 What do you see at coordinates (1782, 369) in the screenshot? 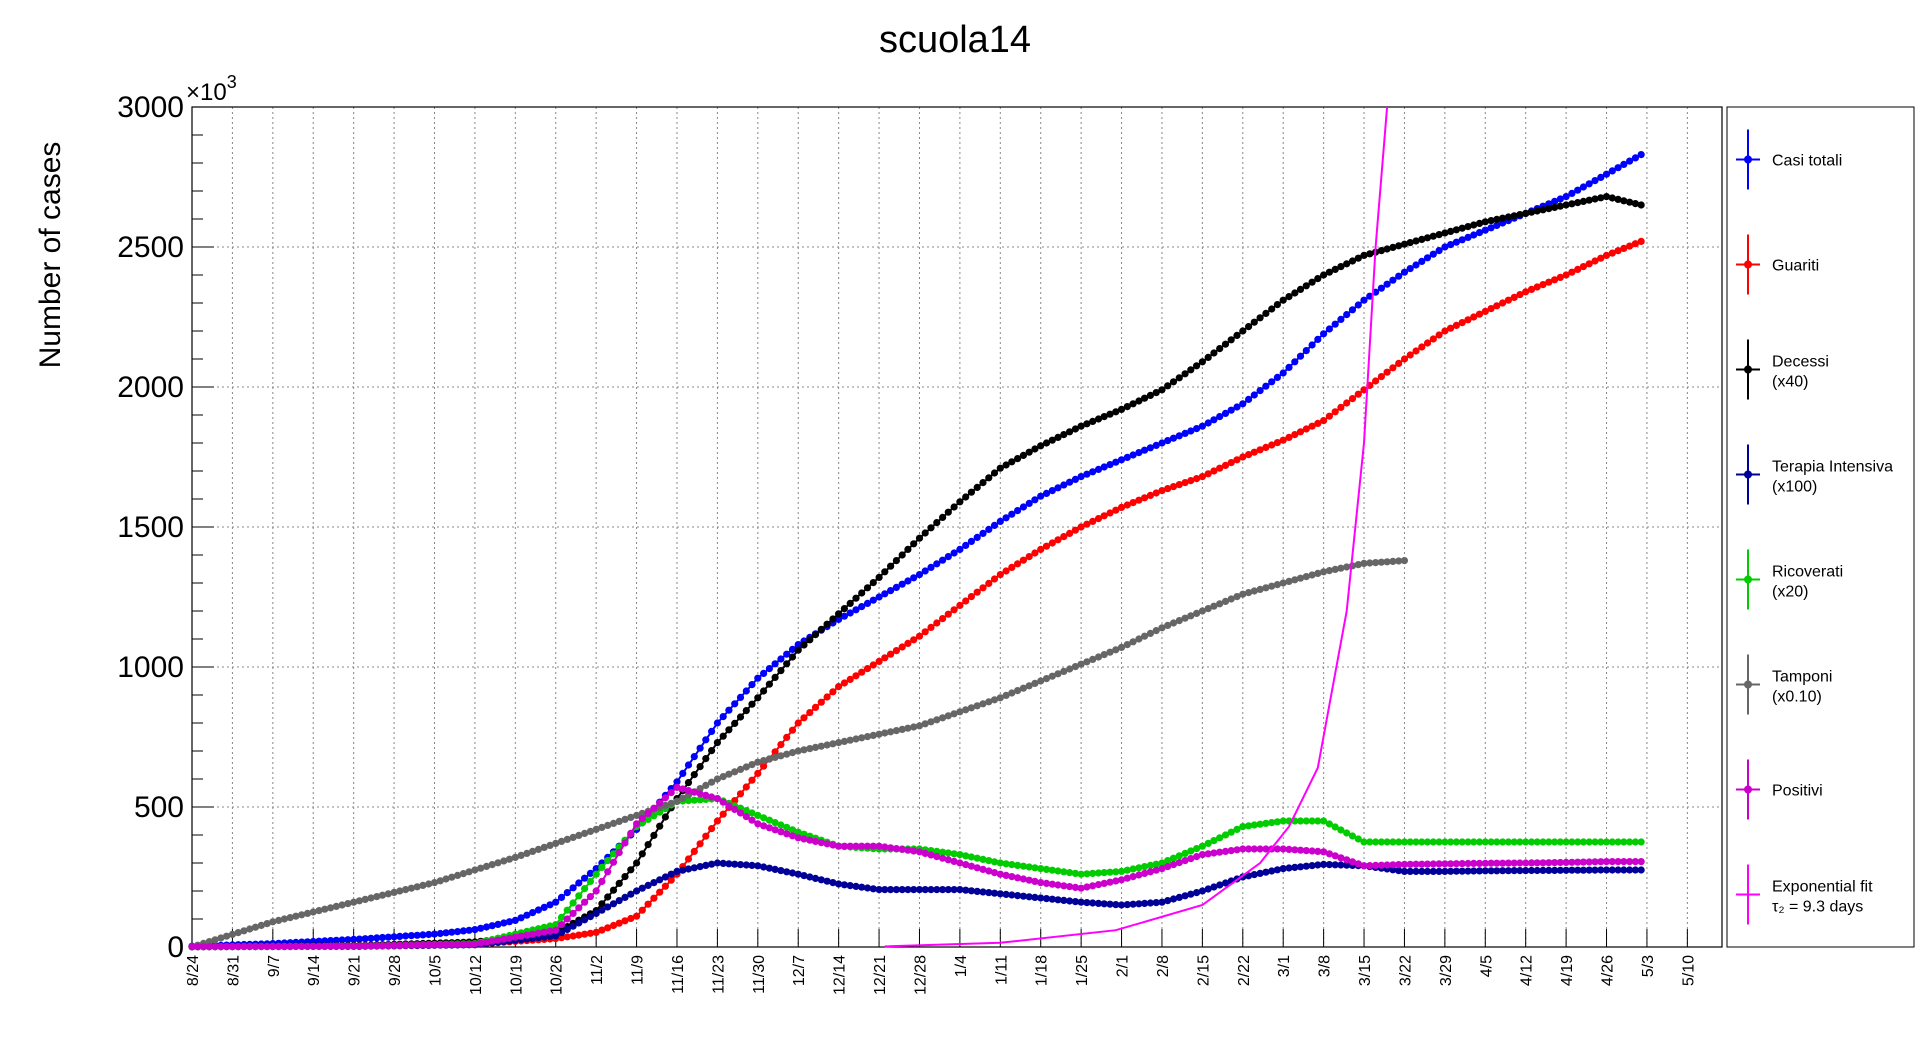
I see `legend-entry: Decessi (x40)` at bounding box center [1782, 369].